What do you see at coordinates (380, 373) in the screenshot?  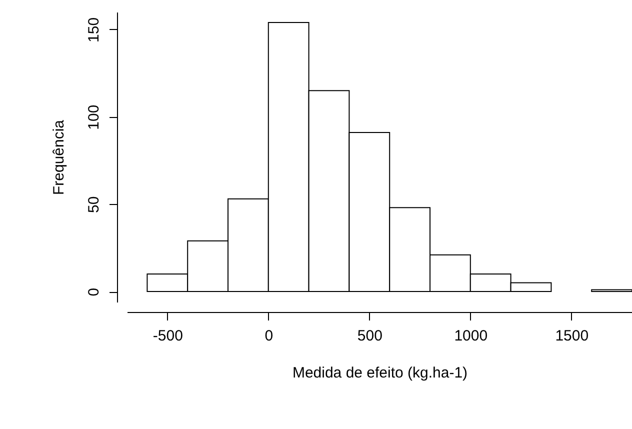 I see `x-axis-title: Medida de efeito (kg.ha-1)` at bounding box center [380, 373].